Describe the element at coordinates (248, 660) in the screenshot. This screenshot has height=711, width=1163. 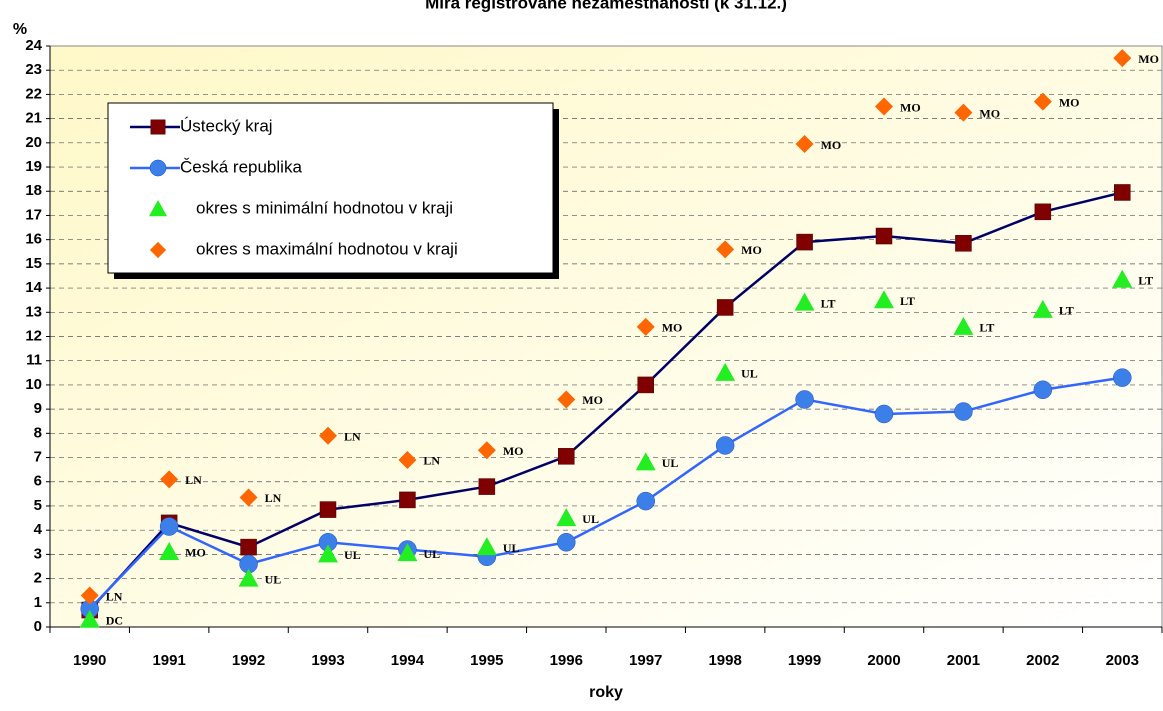
I see `x-tick-label: 1992` at that location.